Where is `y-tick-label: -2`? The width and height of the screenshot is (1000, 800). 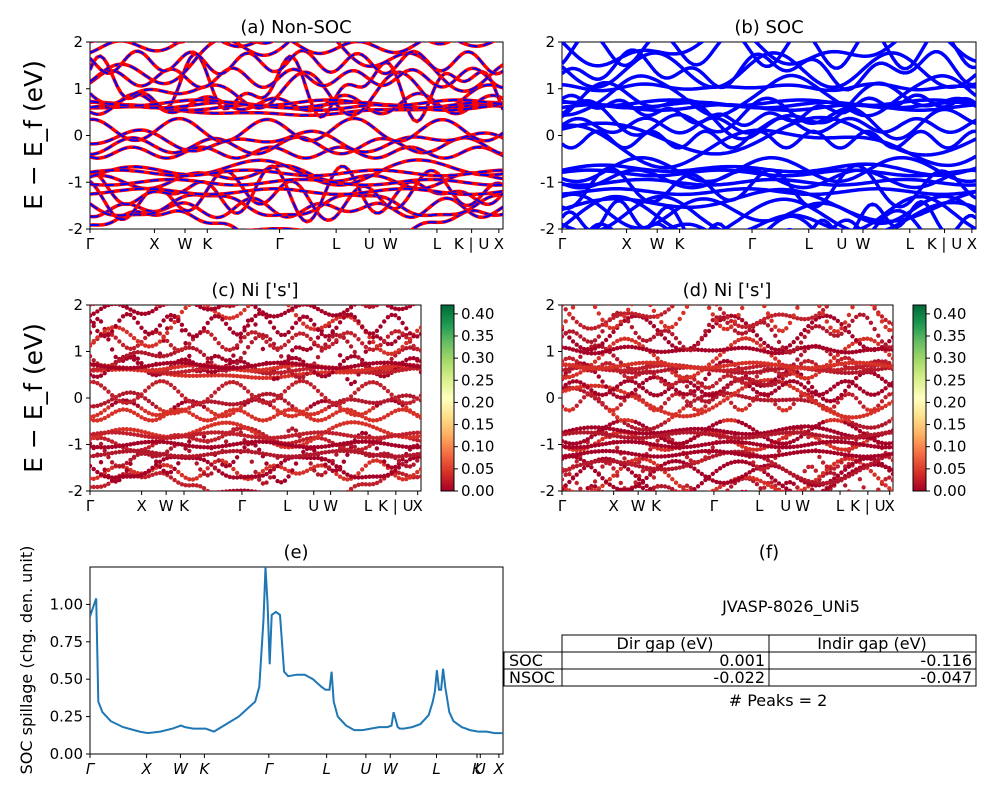 y-tick-label: -2 is located at coordinates (75, 229).